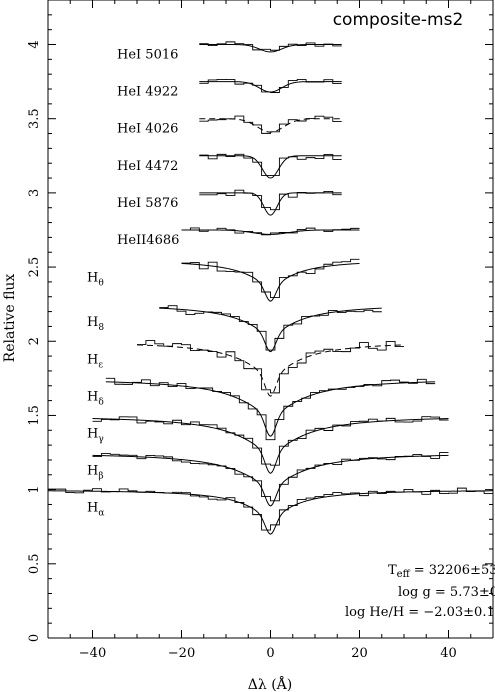 Image resolution: width=495 pixels, height=692 pixels. Describe the element at coordinates (100, 284) in the screenshot. I see `line-label-sub: θ` at that location.